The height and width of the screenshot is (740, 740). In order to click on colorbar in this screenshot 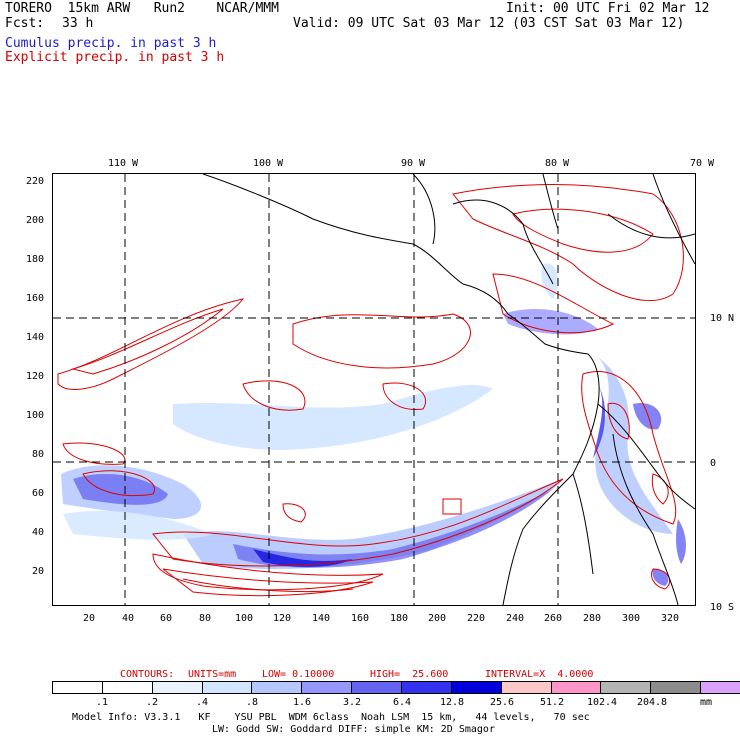, I will do `click(396, 687)`.